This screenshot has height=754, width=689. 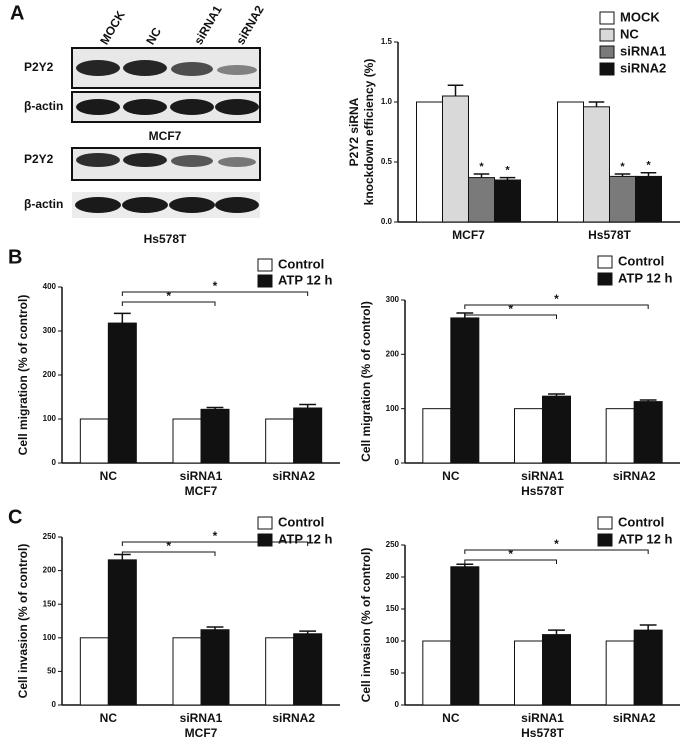 I want to click on y-tick-label: 0.0, so click(x=387, y=221).